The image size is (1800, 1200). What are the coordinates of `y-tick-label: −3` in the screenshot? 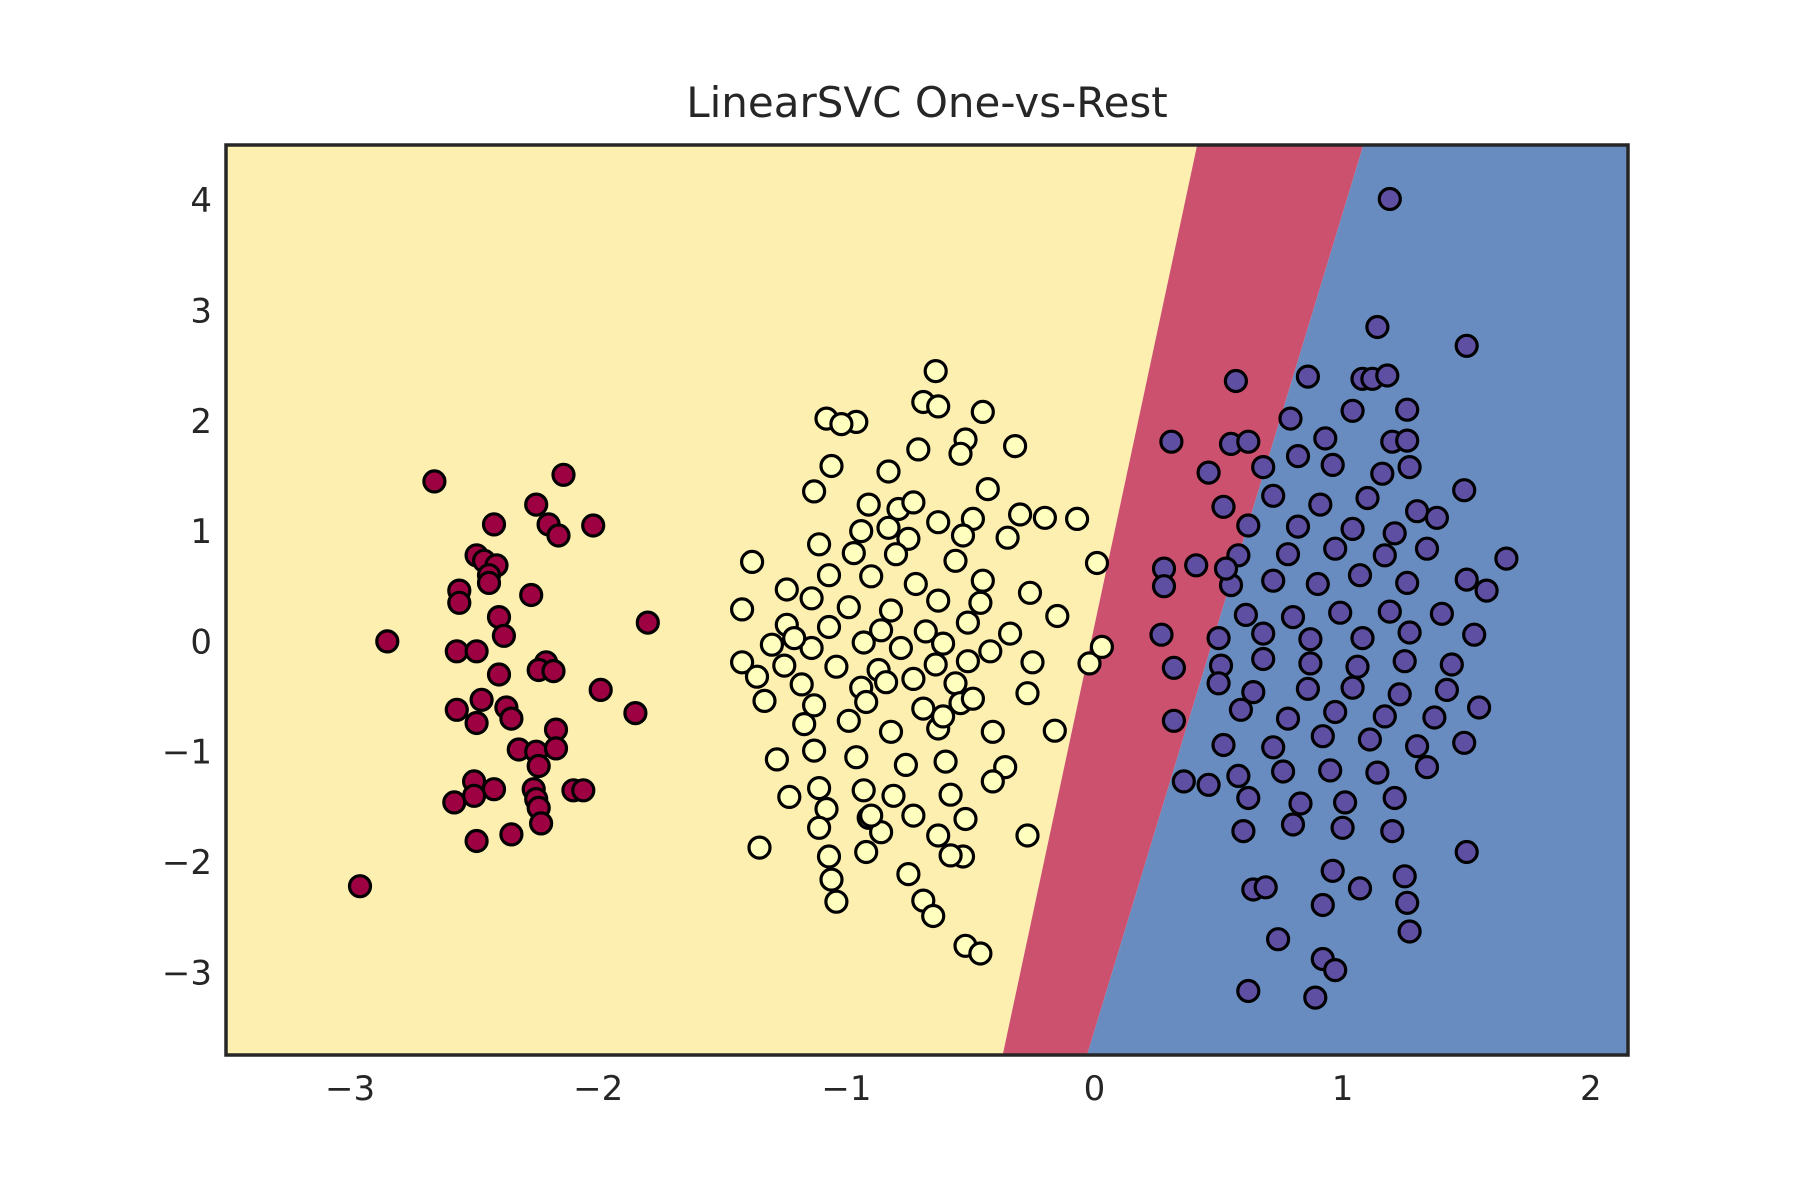 It's located at (187, 973).